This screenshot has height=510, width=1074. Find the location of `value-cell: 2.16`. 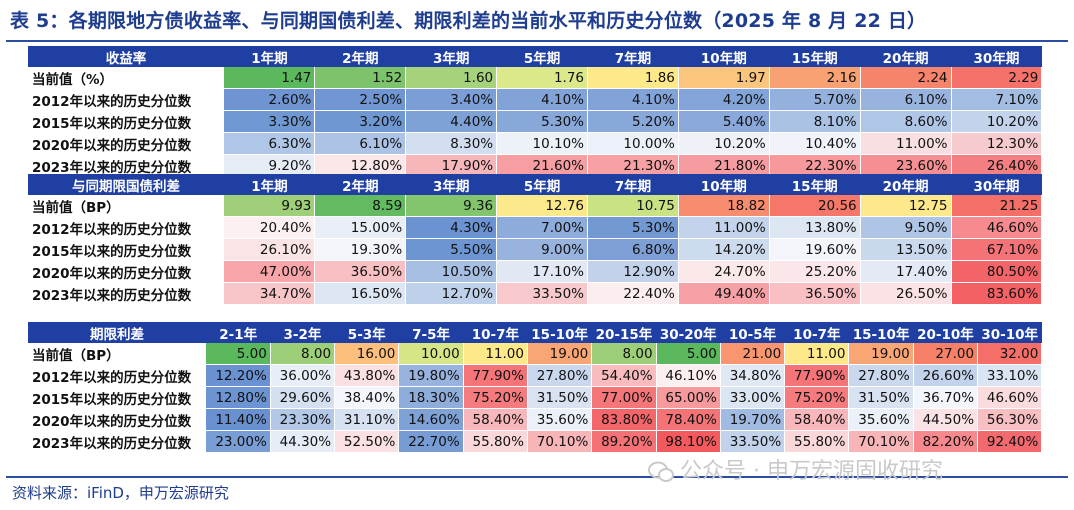

value-cell: 2.16 is located at coordinates (815, 78).